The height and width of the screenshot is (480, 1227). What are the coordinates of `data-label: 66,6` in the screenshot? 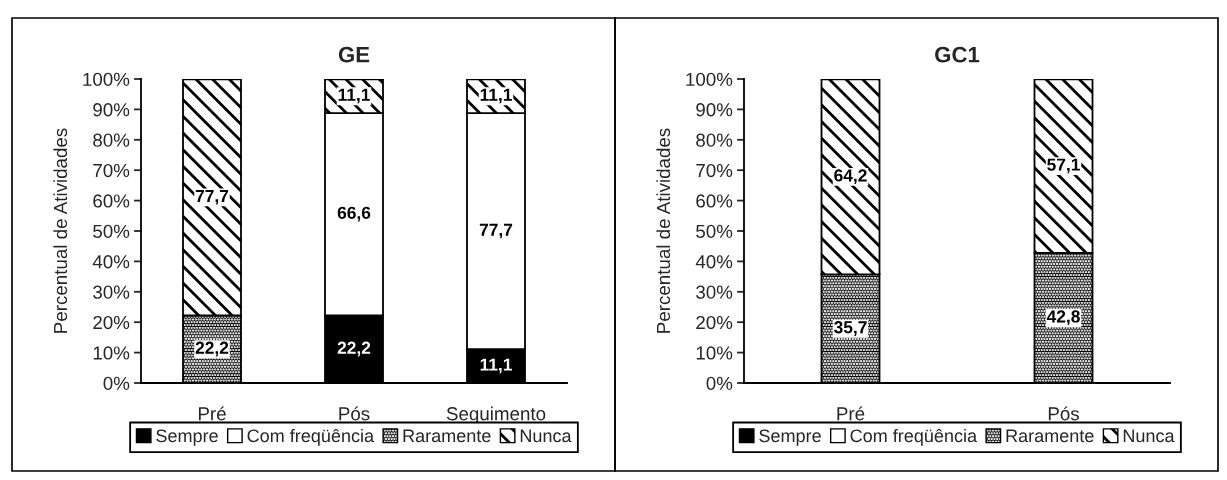 It's located at (354, 214).